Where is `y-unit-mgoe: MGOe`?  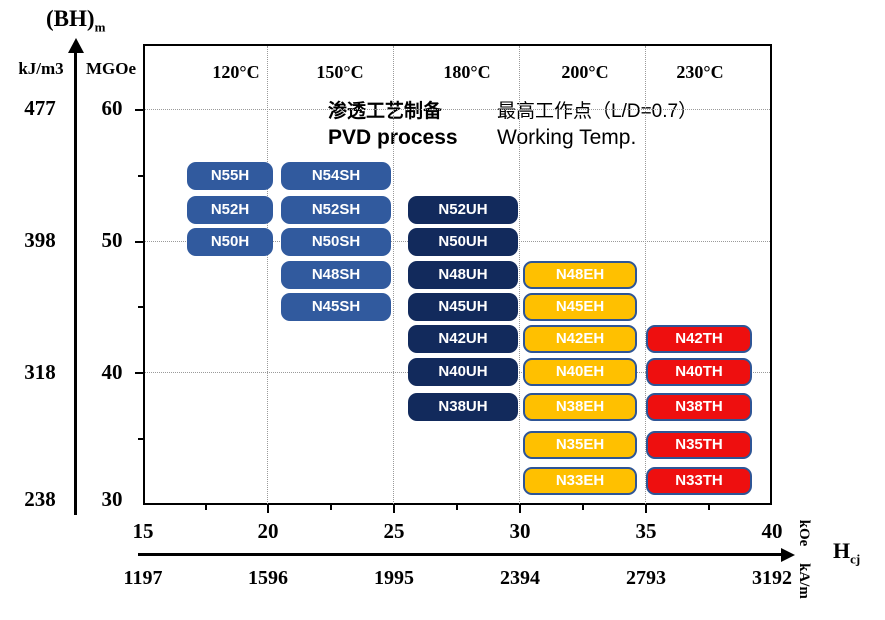
y-unit-mgoe: MGOe is located at coordinates (111, 68).